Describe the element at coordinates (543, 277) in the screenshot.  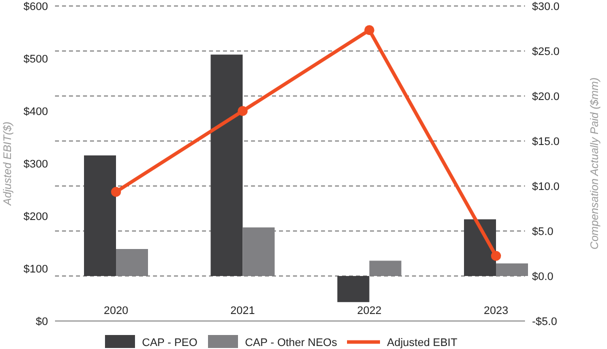
I see `y2-tick-label: $0.0` at that location.